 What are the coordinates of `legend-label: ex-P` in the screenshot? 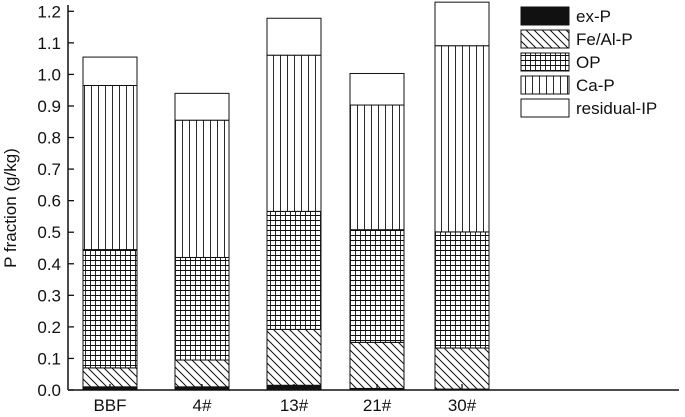 It's located at (593, 16).